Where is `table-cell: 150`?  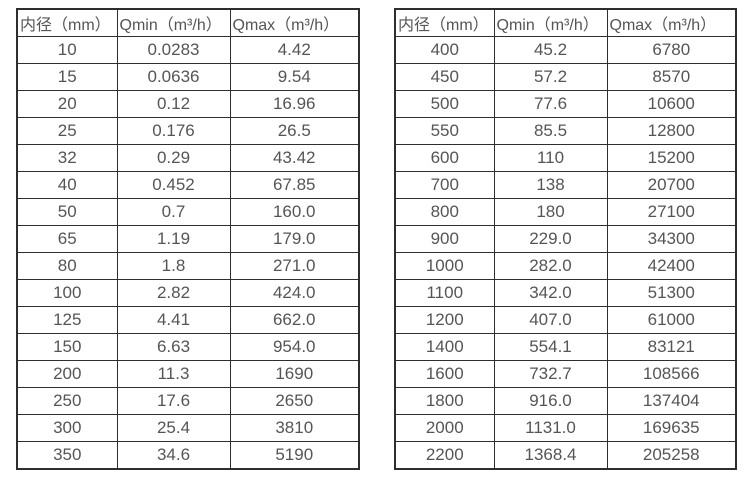
table-cell: 150 is located at coordinates (67, 347).